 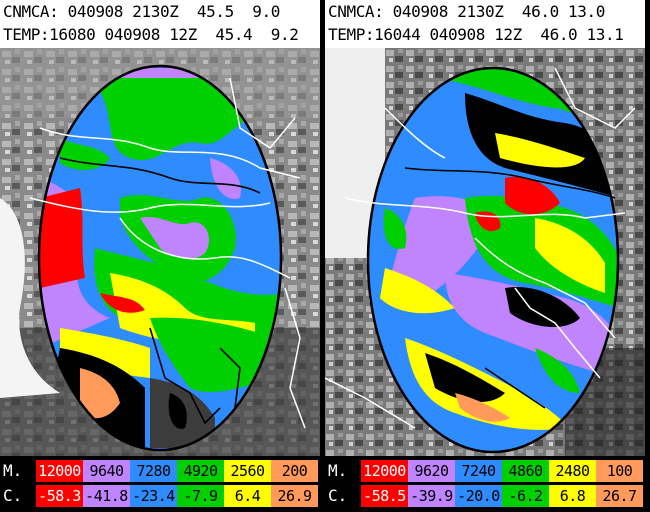 I want to click on left-c-cell-4: 6.4, so click(x=247, y=496).